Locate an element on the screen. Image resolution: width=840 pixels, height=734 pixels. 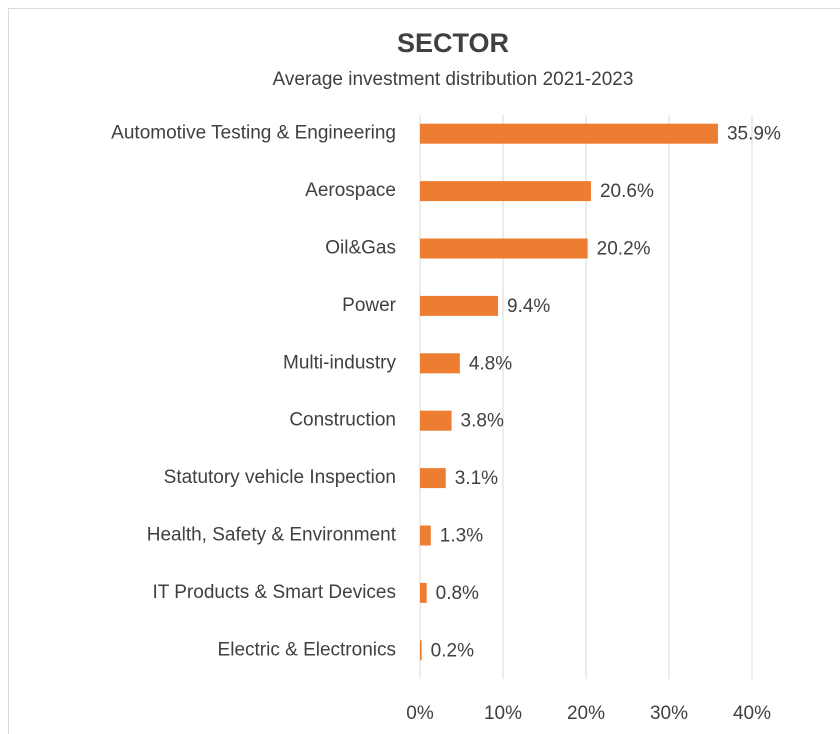
y-tick-label: Multi-industry is located at coordinates (339, 362).